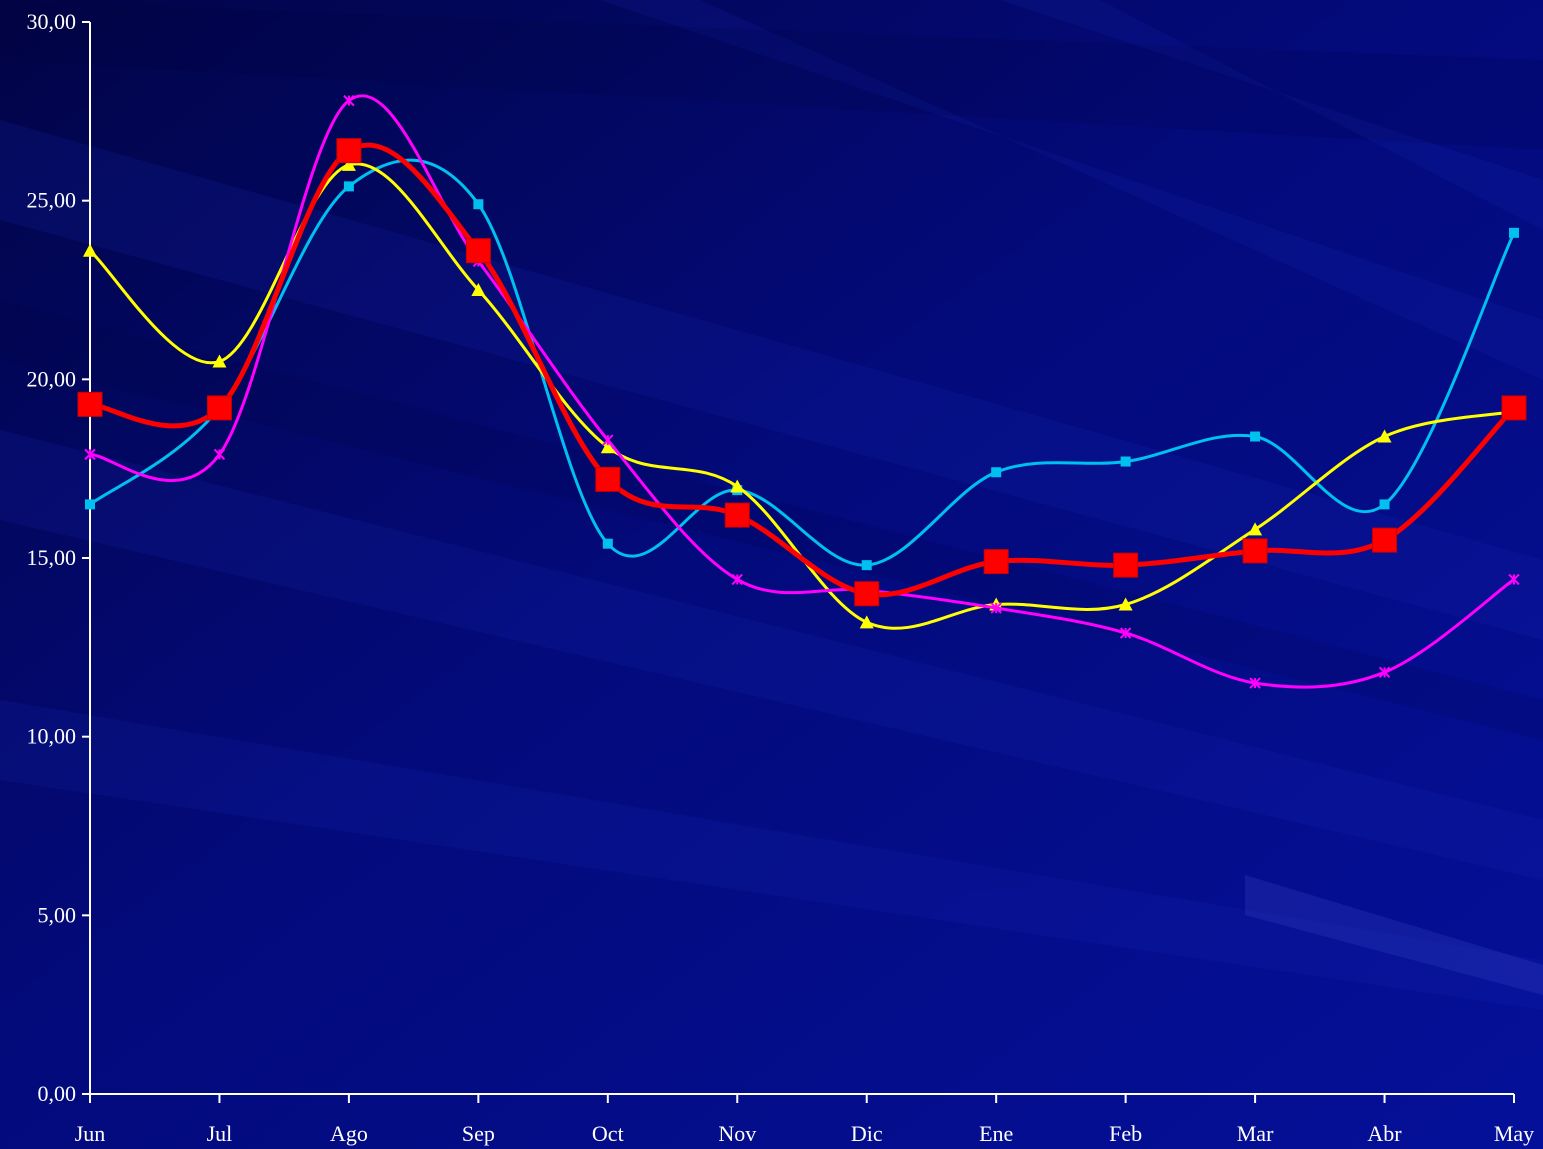  Describe the element at coordinates (867, 1133) in the screenshot. I see `x-tick-label: Dic` at that location.